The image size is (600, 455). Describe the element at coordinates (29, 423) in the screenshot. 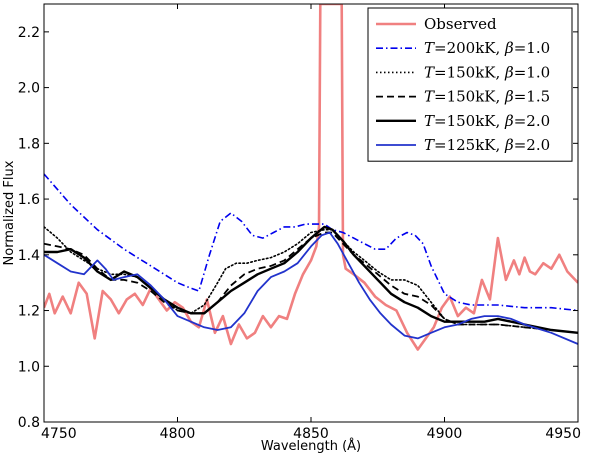

I see `y-tick-label: 0.8` at that location.